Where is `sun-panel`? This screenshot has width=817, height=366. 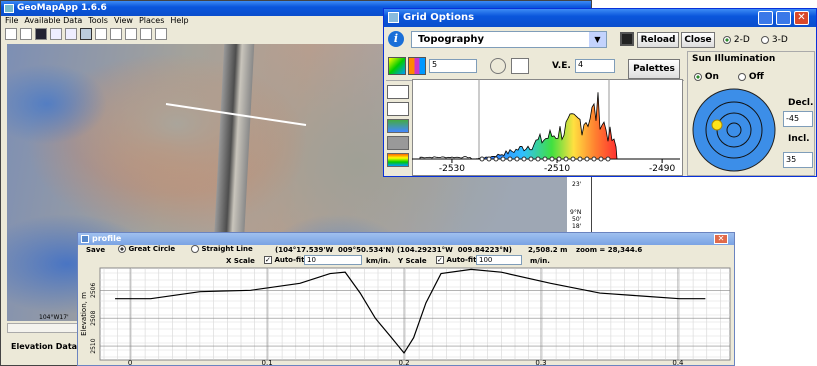
sun-panel is located at coordinates (751, 113).